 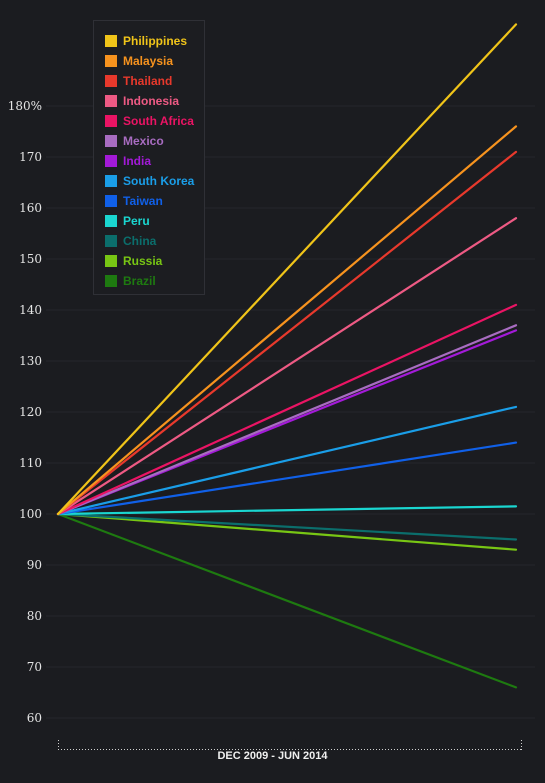 What do you see at coordinates (140, 241) in the screenshot?
I see `legend-label: China` at bounding box center [140, 241].